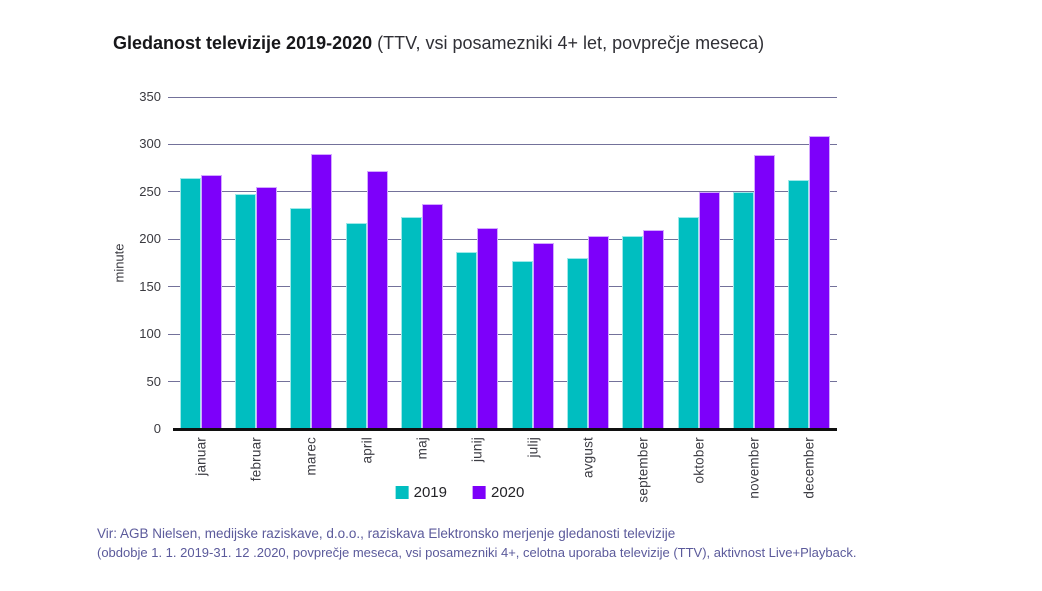 This screenshot has width=1042, height=591. What do you see at coordinates (150, 144) in the screenshot?
I see `y-tick-label-300: 300` at bounding box center [150, 144].